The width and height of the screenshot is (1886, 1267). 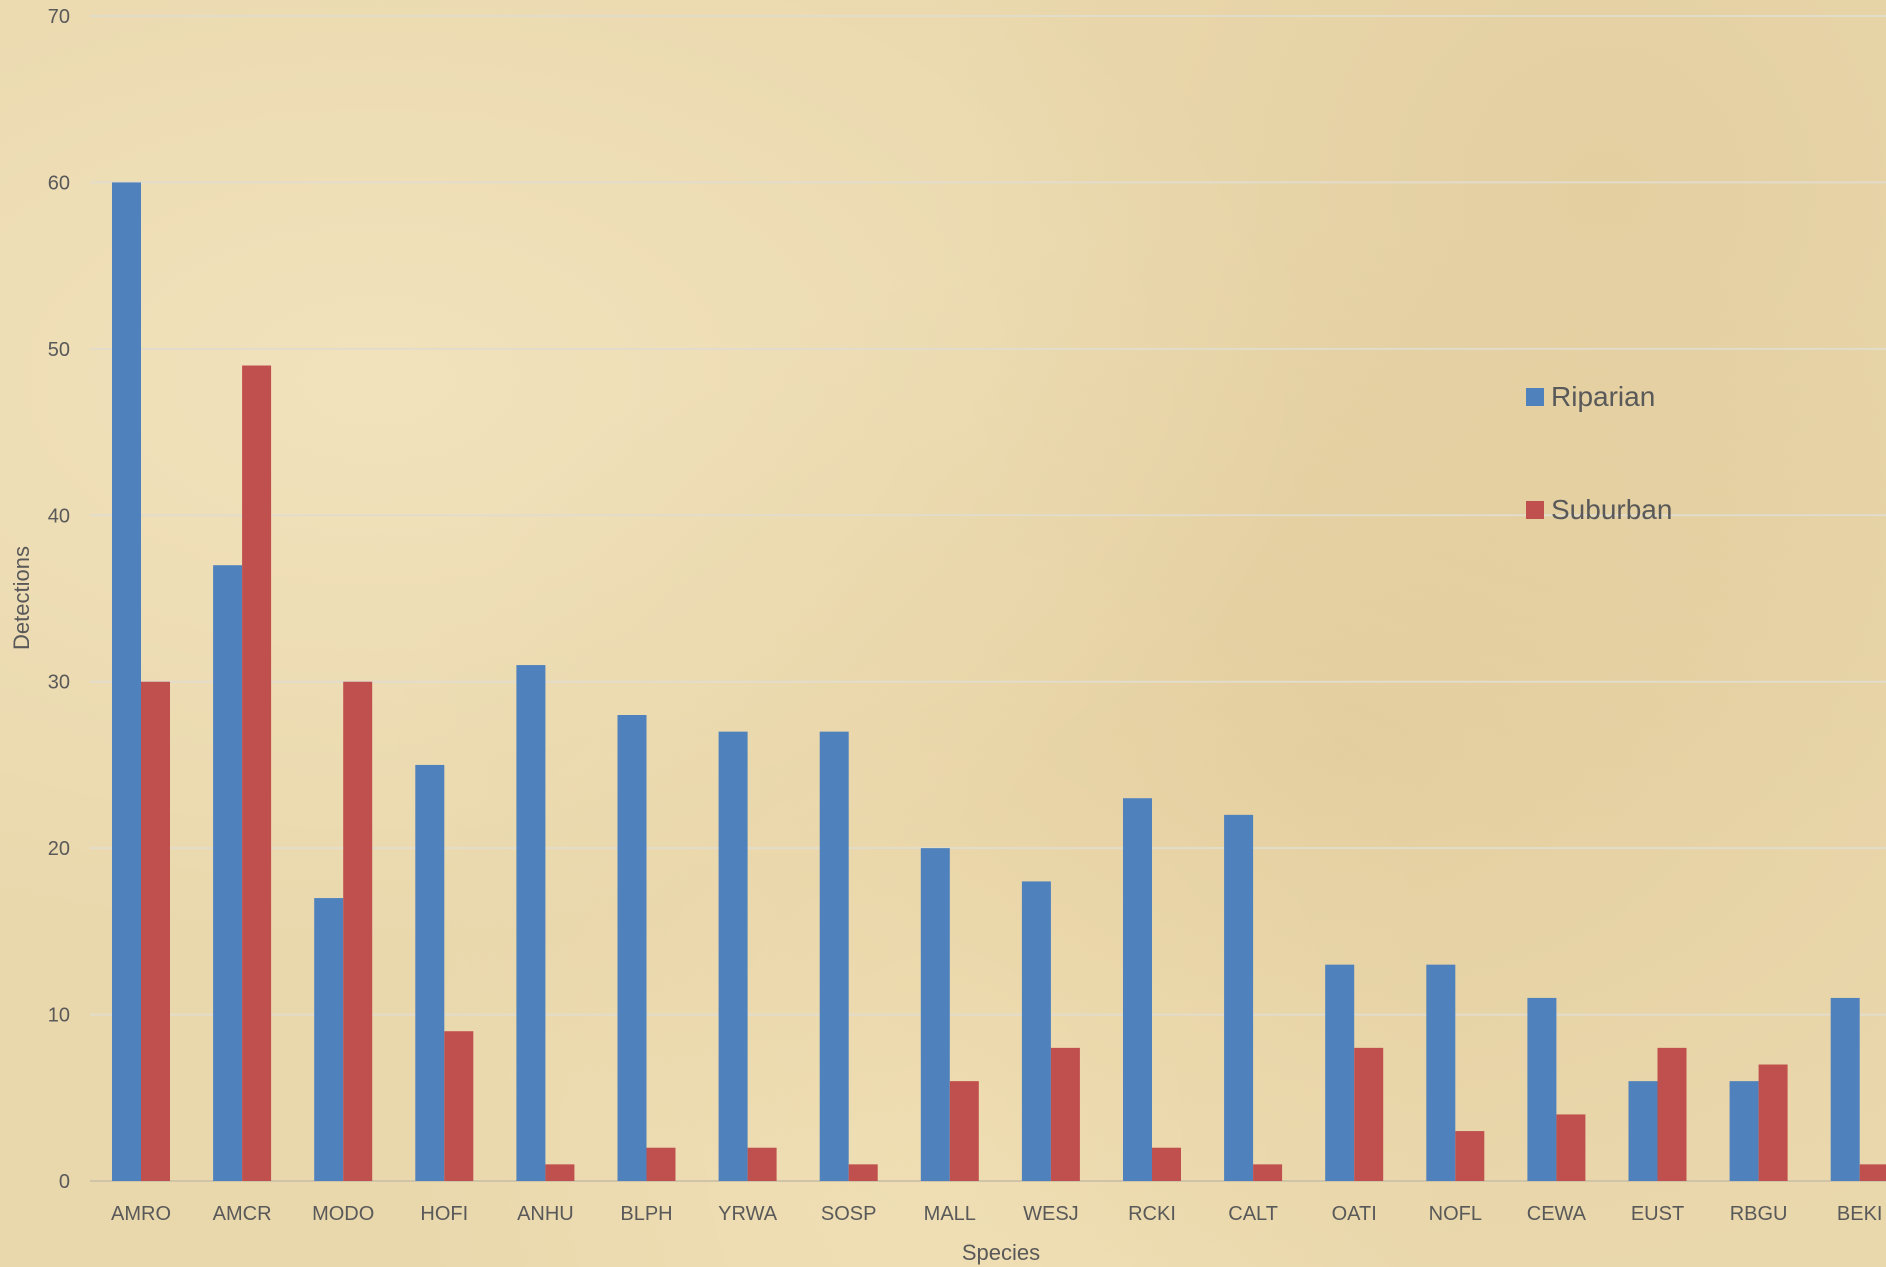 What do you see at coordinates (1759, 1214) in the screenshot?
I see `x-tick-label: RBGU` at bounding box center [1759, 1214].